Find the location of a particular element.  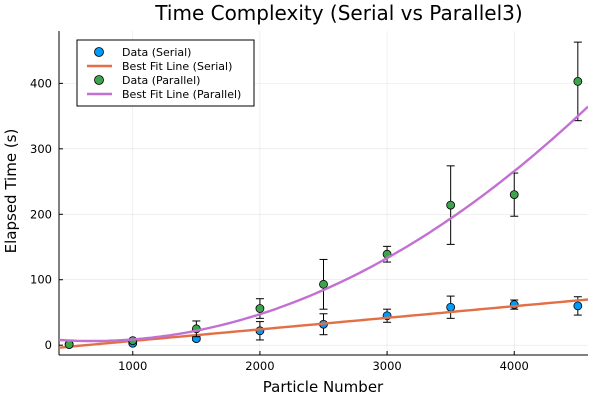

y-tick-label: 300 is located at coordinates (41, 149).